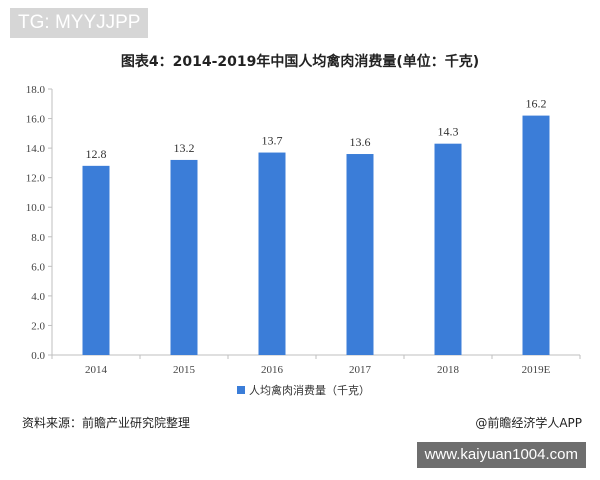  What do you see at coordinates (38, 297) in the screenshot?
I see `y-tick-label: 4.0` at bounding box center [38, 297].